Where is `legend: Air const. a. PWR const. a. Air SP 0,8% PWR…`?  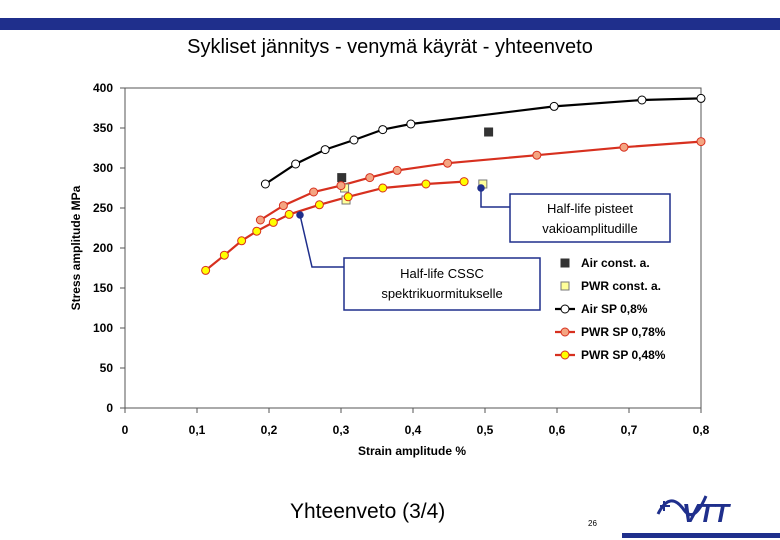
legend: Air const. a. PWR const. a. Air SP 0,8% PWR… is located at coordinates (610, 309).